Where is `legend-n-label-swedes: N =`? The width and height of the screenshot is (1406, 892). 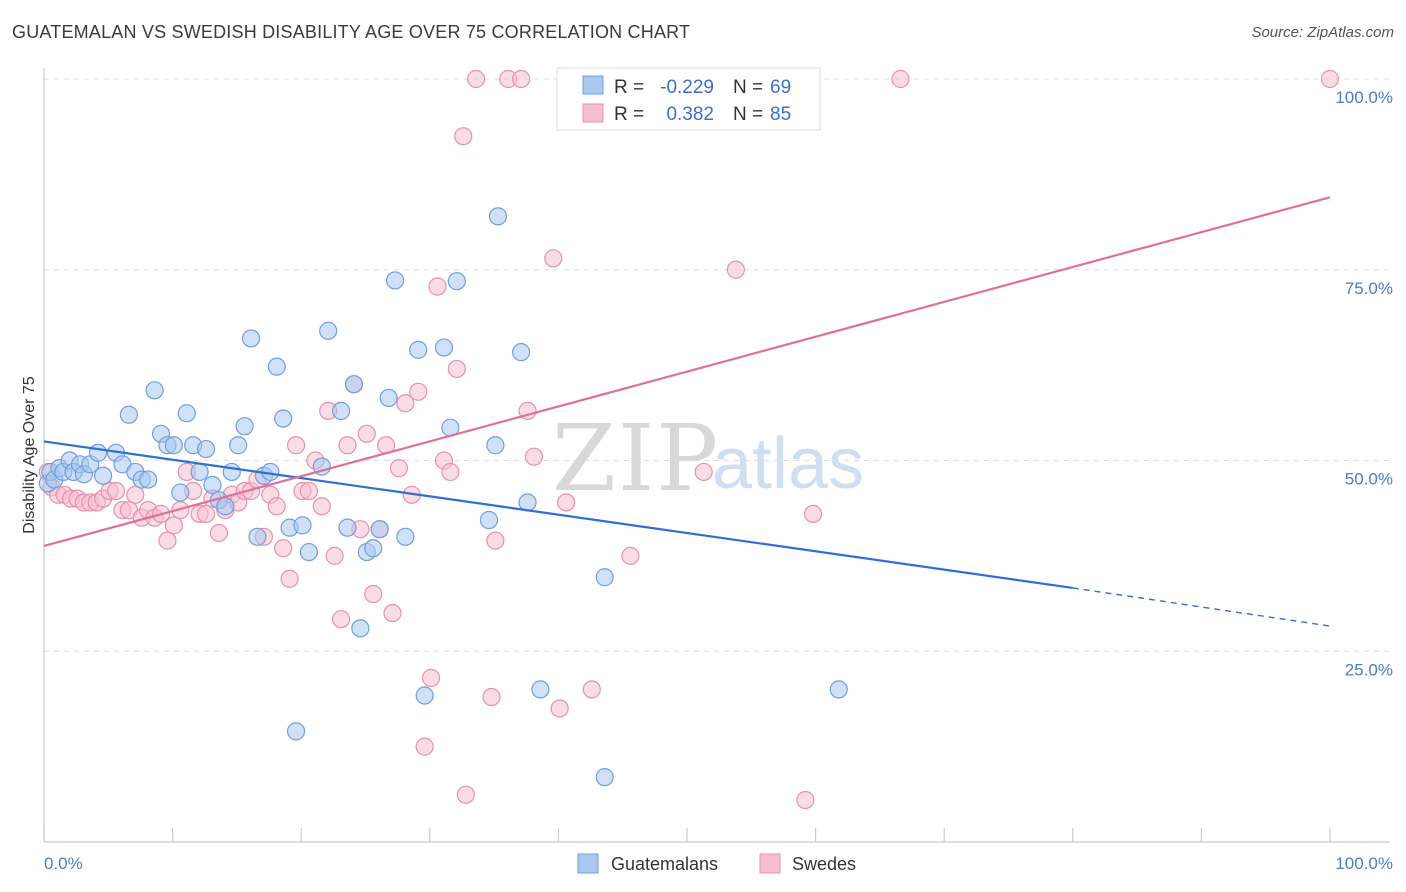 legend-n-label-swedes: N = is located at coordinates (748, 114).